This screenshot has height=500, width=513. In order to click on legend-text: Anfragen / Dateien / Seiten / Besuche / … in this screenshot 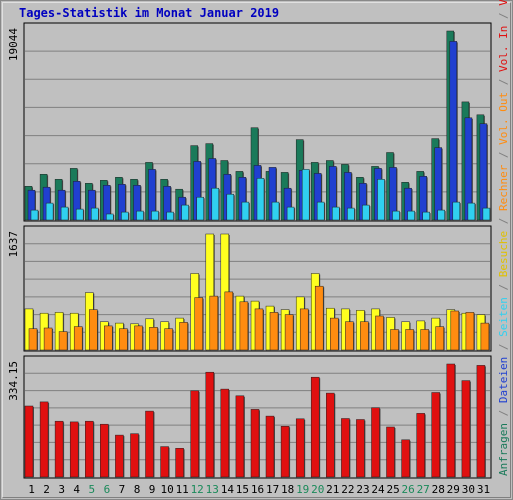, I will do `click(503, 238)`.